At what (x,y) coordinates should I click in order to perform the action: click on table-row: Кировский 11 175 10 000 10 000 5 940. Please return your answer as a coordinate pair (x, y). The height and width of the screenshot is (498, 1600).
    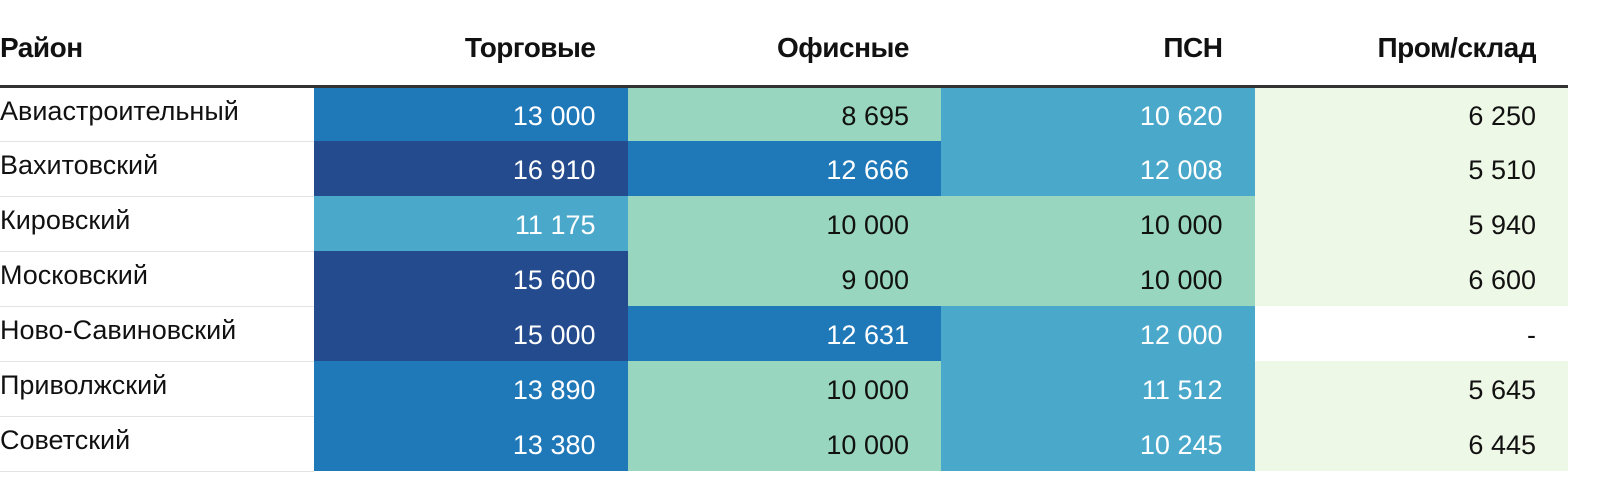
    Looking at the image, I should click on (784, 224).